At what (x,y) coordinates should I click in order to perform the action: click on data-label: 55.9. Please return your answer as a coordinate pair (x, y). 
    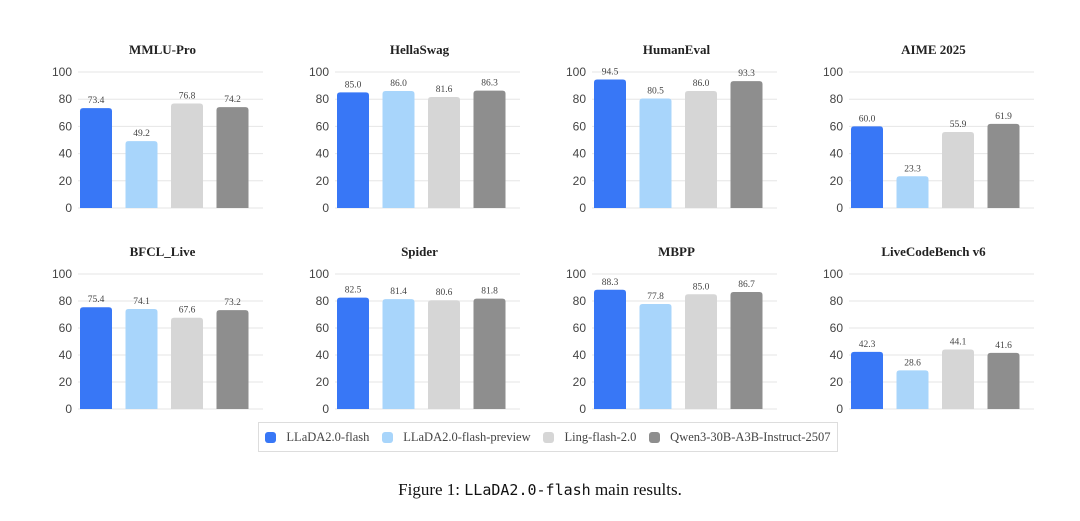
    Looking at the image, I should click on (958, 125).